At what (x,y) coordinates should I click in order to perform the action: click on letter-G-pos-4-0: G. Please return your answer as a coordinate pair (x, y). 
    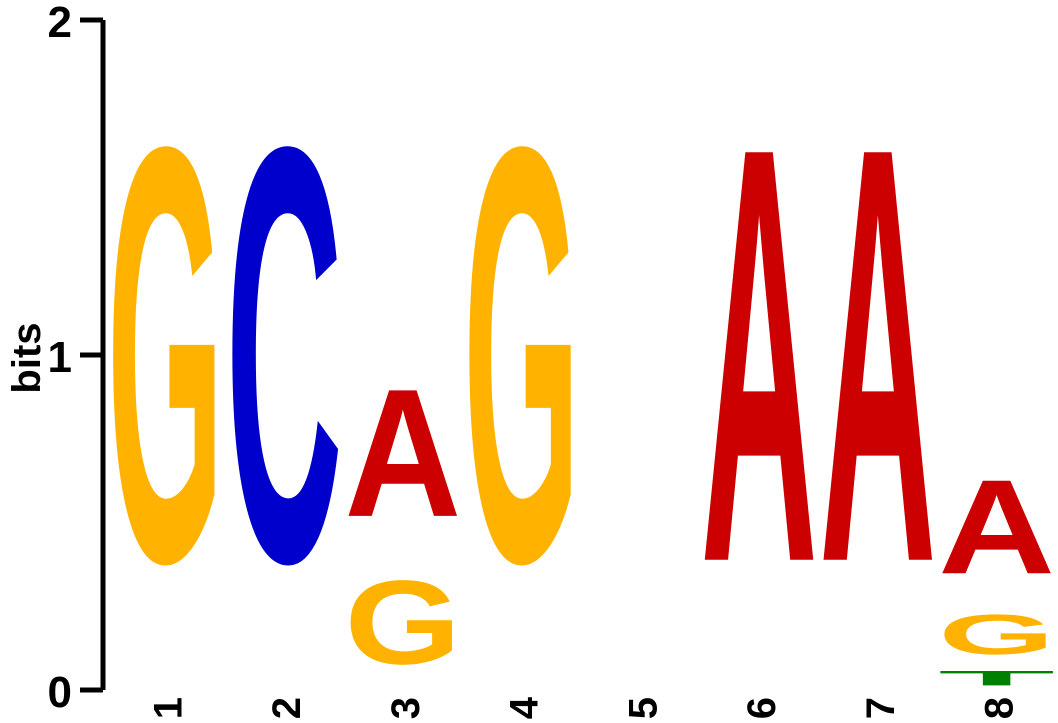
    Looking at the image, I should click on (521, 355).